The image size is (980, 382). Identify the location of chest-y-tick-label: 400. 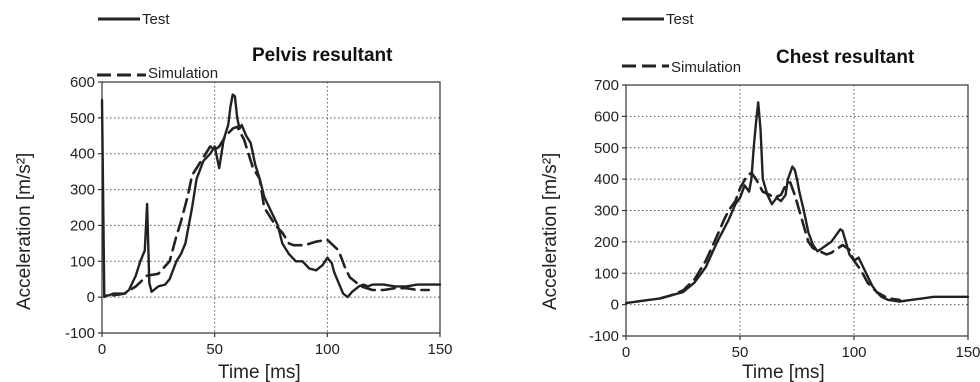
(606, 179).